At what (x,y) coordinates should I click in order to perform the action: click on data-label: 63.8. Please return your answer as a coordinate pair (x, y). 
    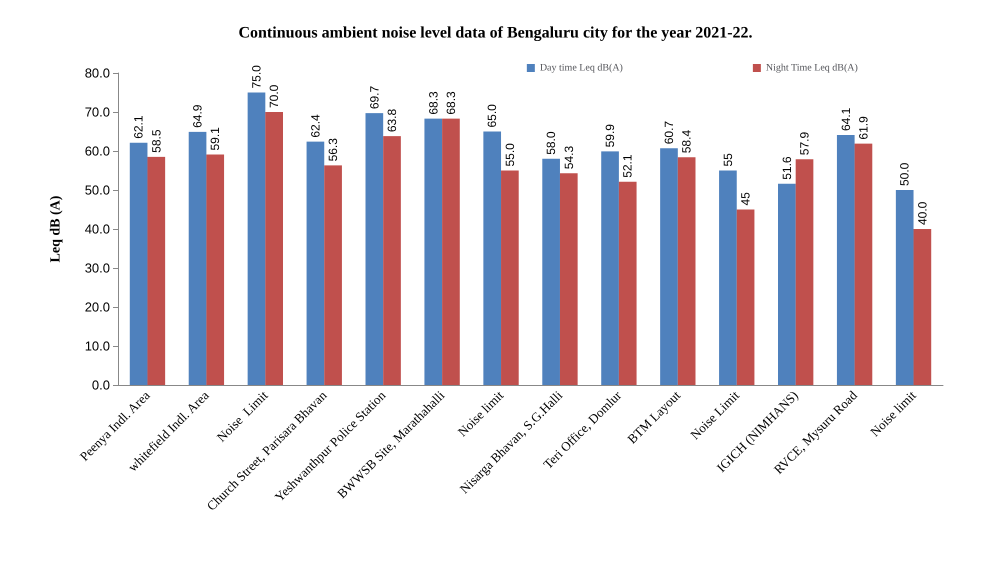
    Looking at the image, I should click on (392, 120).